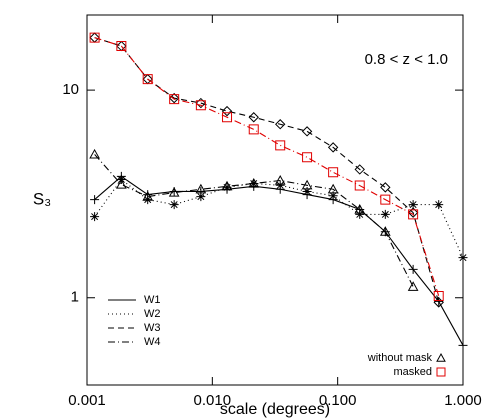 This screenshot has width=491, height=420. I want to click on y-tick-label: 10, so click(70, 89).